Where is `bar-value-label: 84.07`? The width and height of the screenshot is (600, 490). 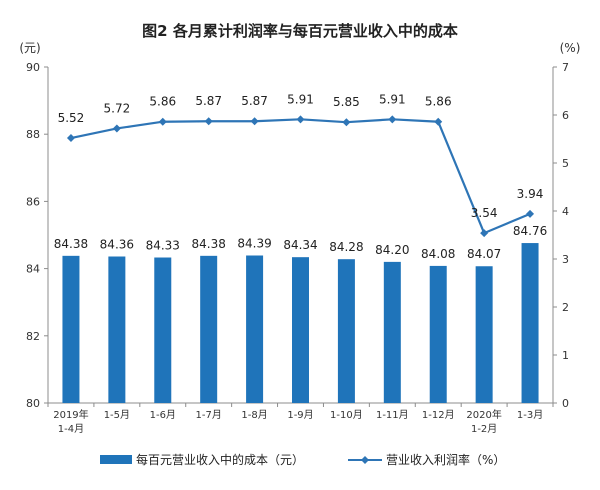 bar-value-label: 84.07 is located at coordinates (484, 254).